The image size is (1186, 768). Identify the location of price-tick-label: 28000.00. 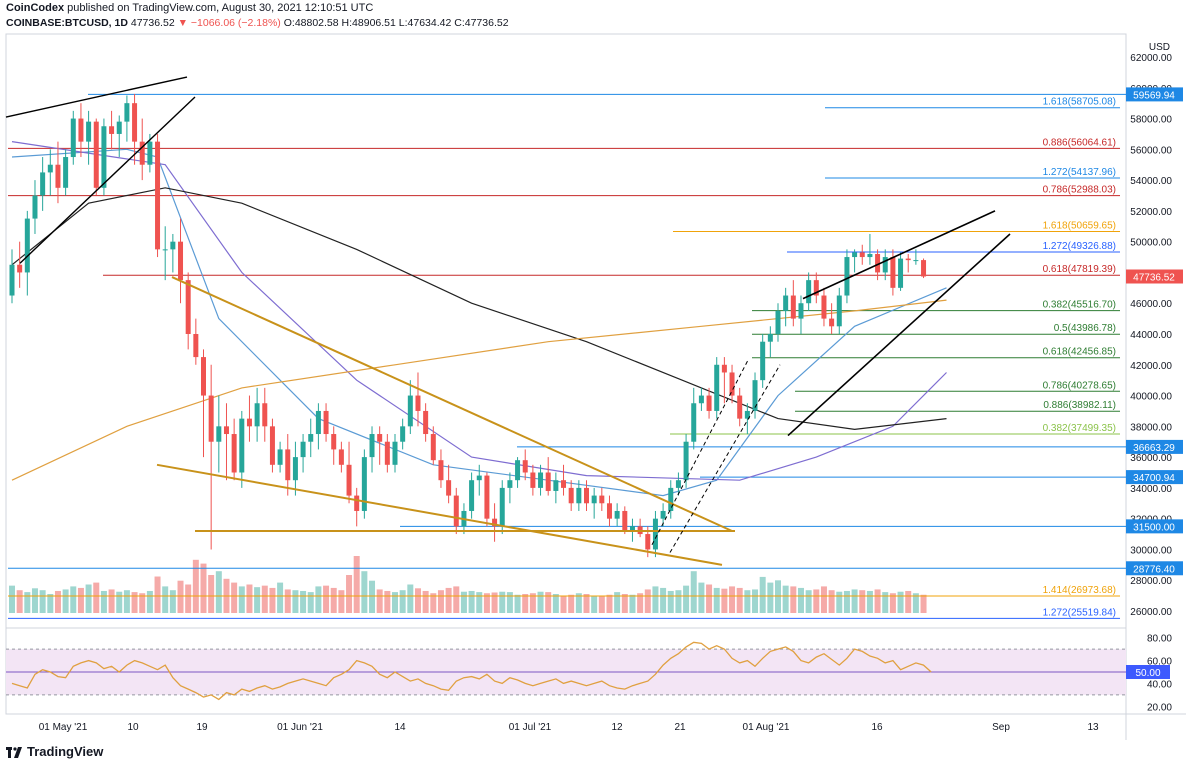
(1151, 581).